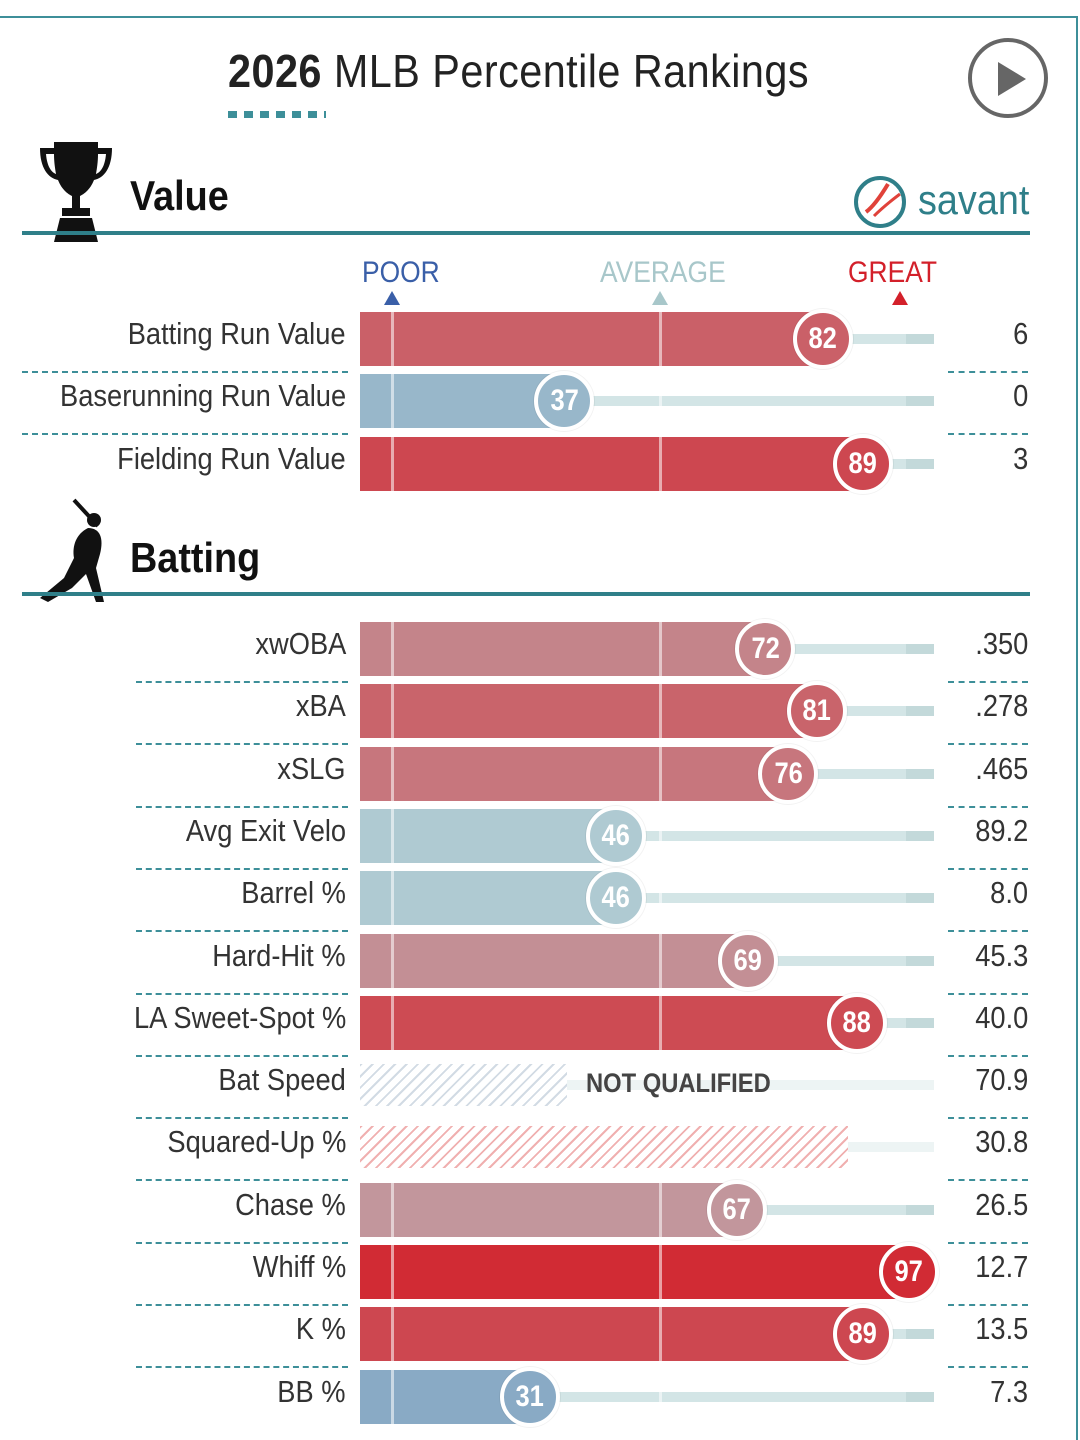 The width and height of the screenshot is (1080, 1440). What do you see at coordinates (591, 339) in the screenshot?
I see `percentile-bar-batting-run-value` at bounding box center [591, 339].